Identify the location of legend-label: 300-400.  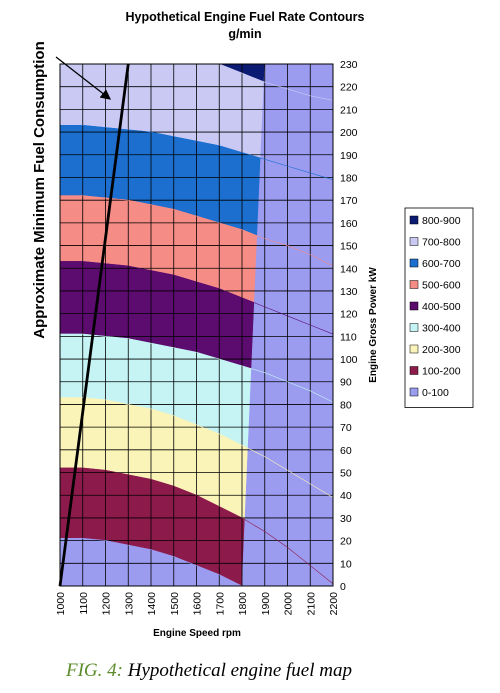
(441, 329).